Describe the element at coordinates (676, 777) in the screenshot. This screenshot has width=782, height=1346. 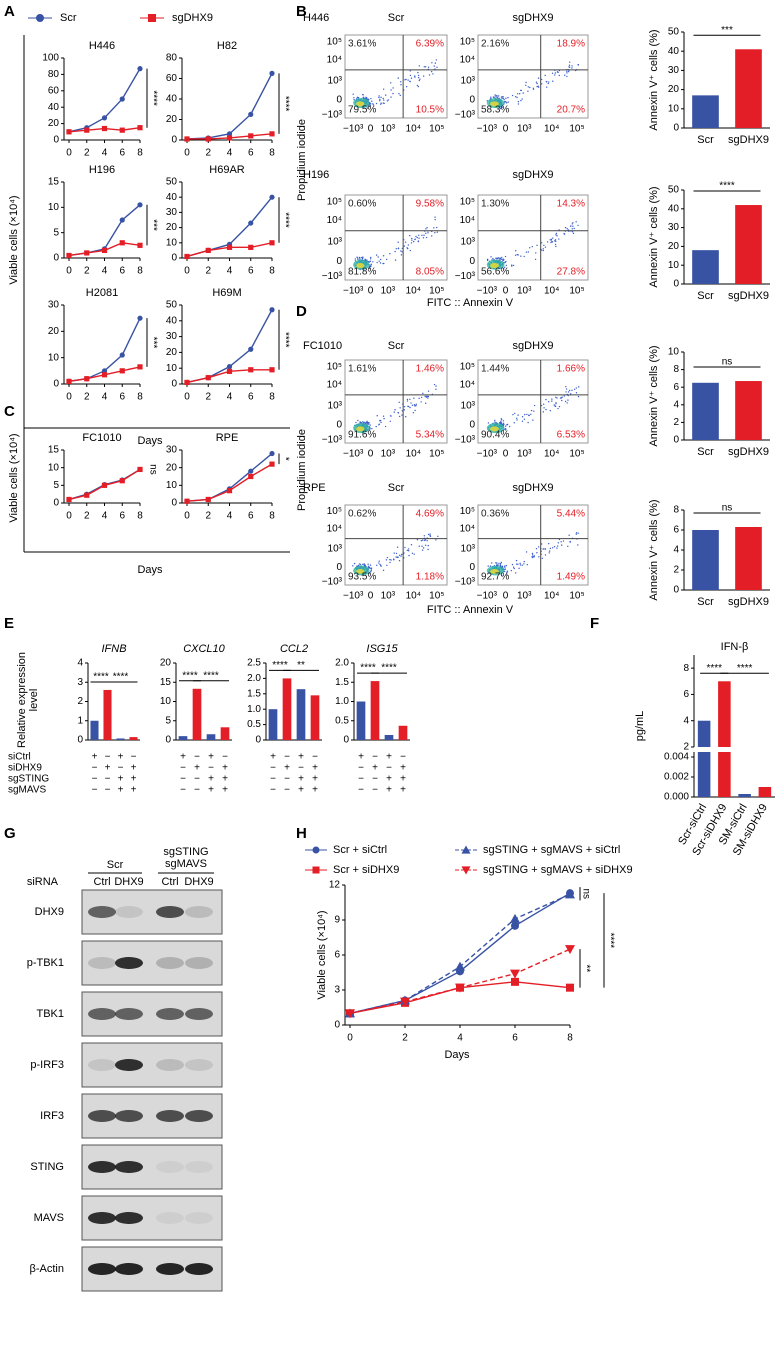
I see `y-tick-label: 0.002` at that location.